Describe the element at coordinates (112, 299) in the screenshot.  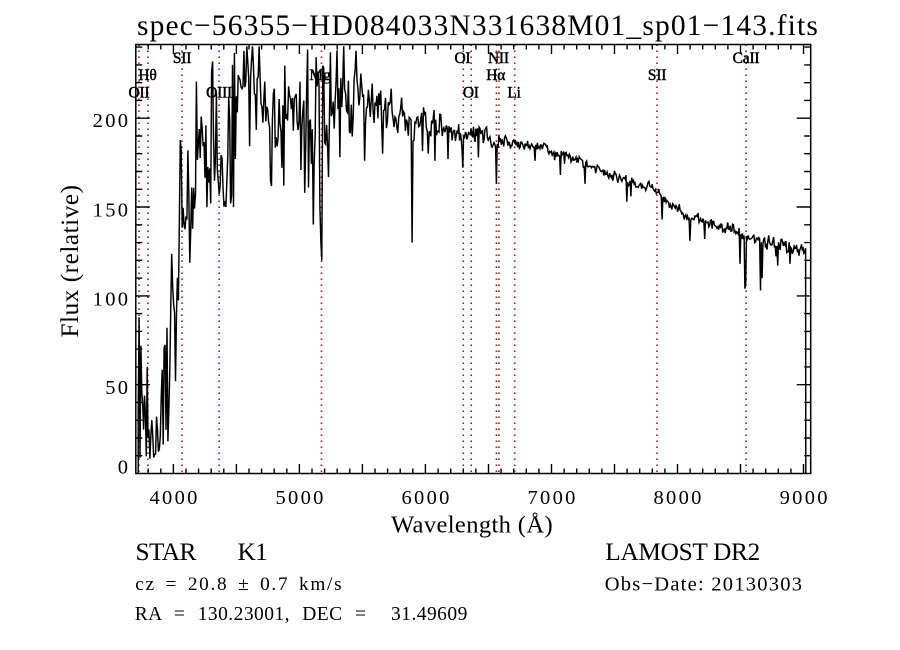
I see `svg-text: 100` at that location.